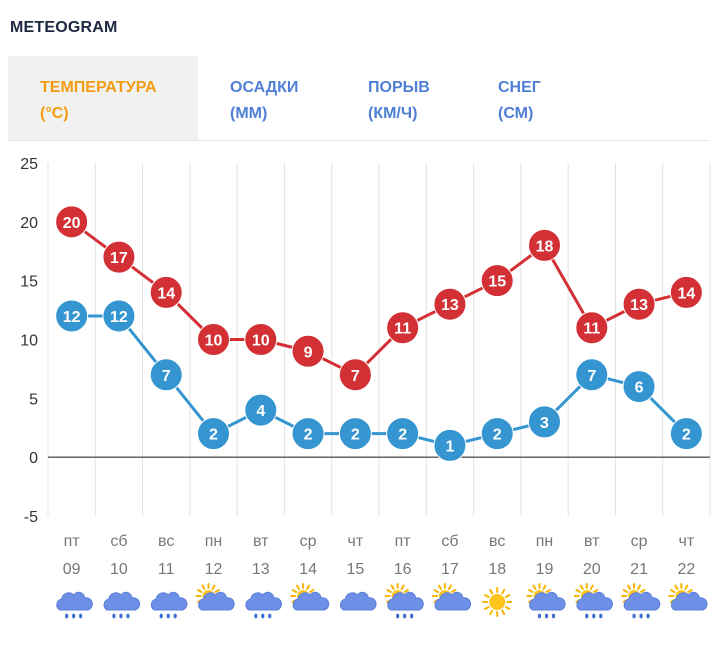  Describe the element at coordinates (686, 569) in the screenshot. I see `day-label: 22` at that location.